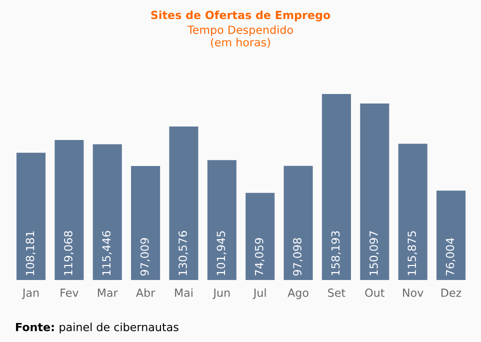 This screenshot has width=481, height=342. What do you see at coordinates (298, 257) in the screenshot?
I see `data-label: 97,098` at bounding box center [298, 257].